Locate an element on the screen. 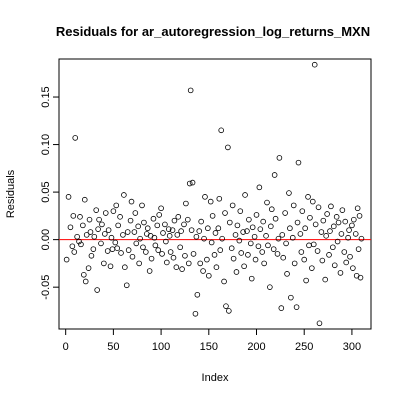 The image size is (400, 400). y-tick-label: 0.05 is located at coordinates (46, 191).